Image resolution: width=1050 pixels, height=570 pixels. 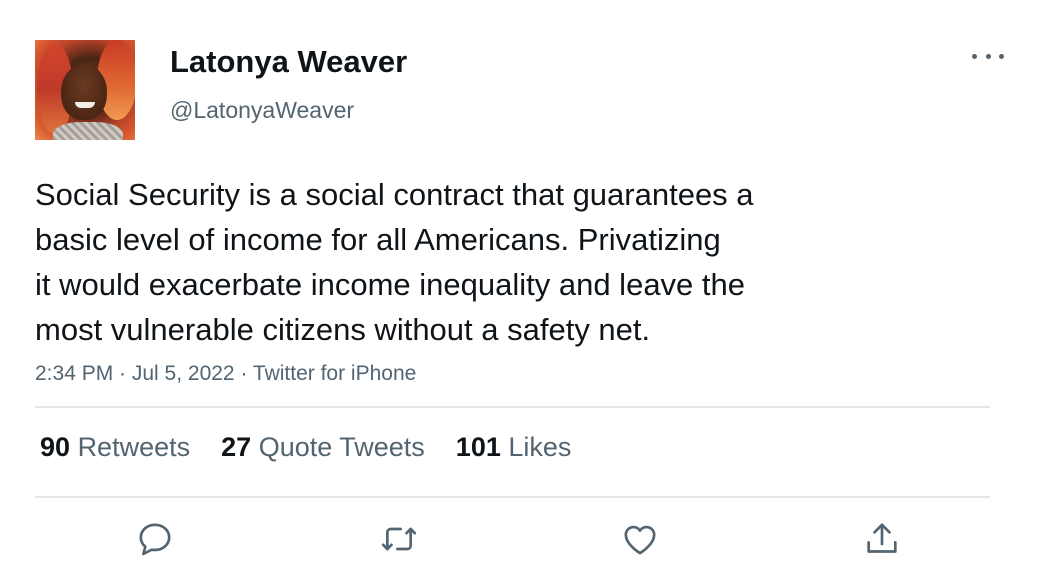 What do you see at coordinates (882, 539) in the screenshot?
I see `share-upload-icon` at bounding box center [882, 539].